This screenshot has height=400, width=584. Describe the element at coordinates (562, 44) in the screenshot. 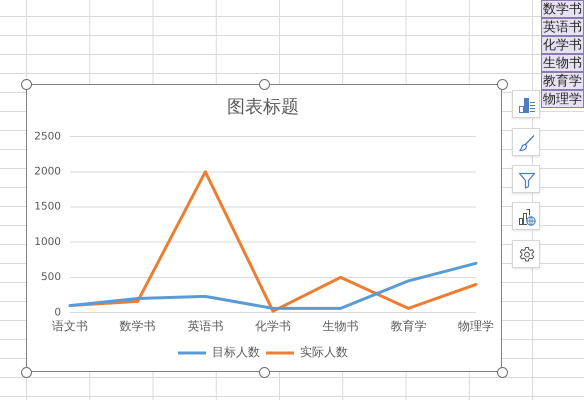

I see `category-label: 化学书` at that location.